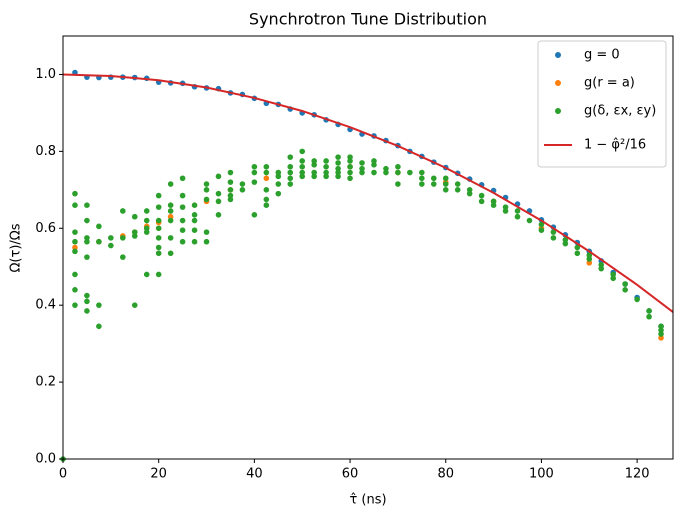  I want to click on chart-title: Synchrotron Tune Distribution, so click(368, 19).